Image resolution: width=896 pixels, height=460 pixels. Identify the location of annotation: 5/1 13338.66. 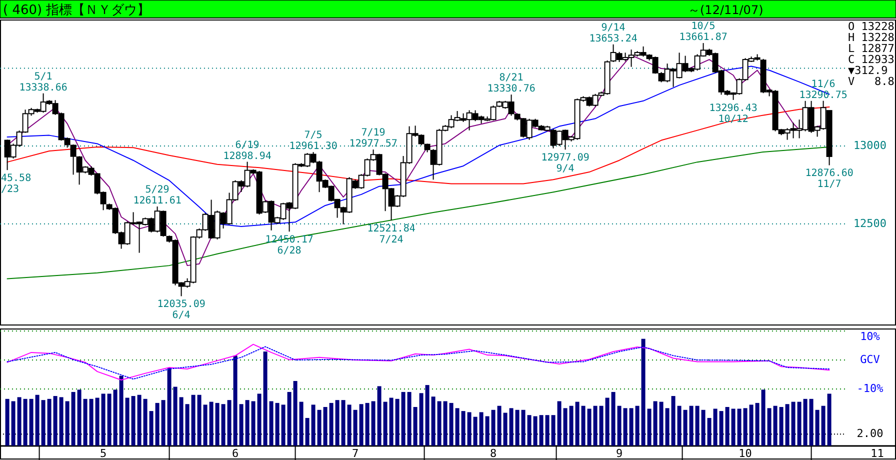
(43, 82).